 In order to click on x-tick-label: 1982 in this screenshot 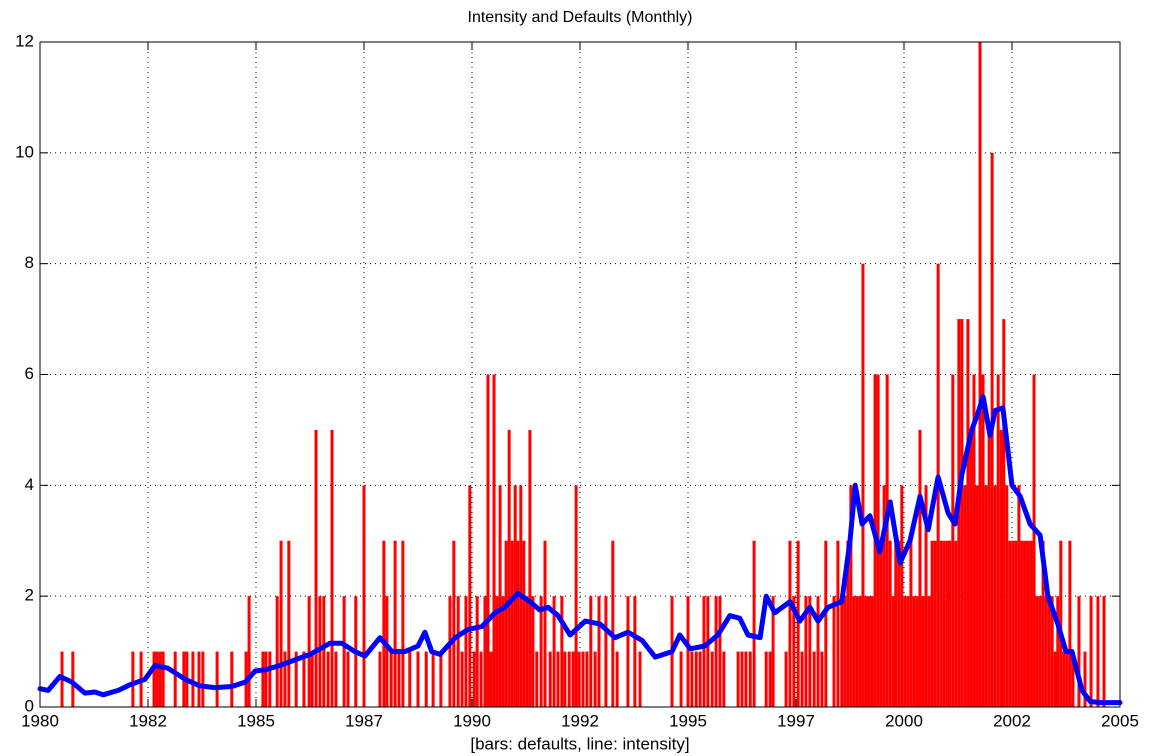, I will do `click(148, 720)`.